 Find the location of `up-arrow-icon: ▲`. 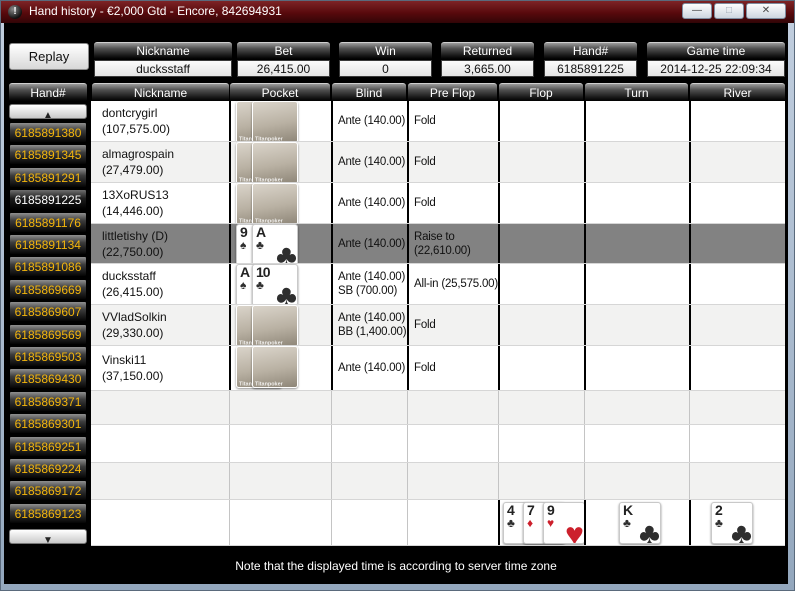

up-arrow-icon: ▲ is located at coordinates (48, 115).